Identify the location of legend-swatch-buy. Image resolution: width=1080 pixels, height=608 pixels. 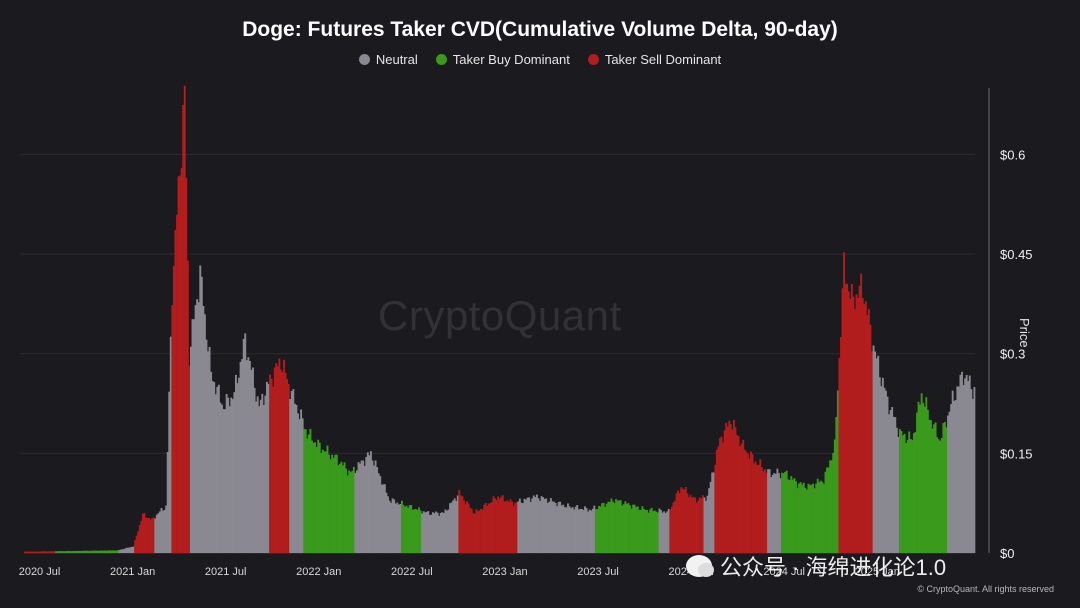
(441, 59).